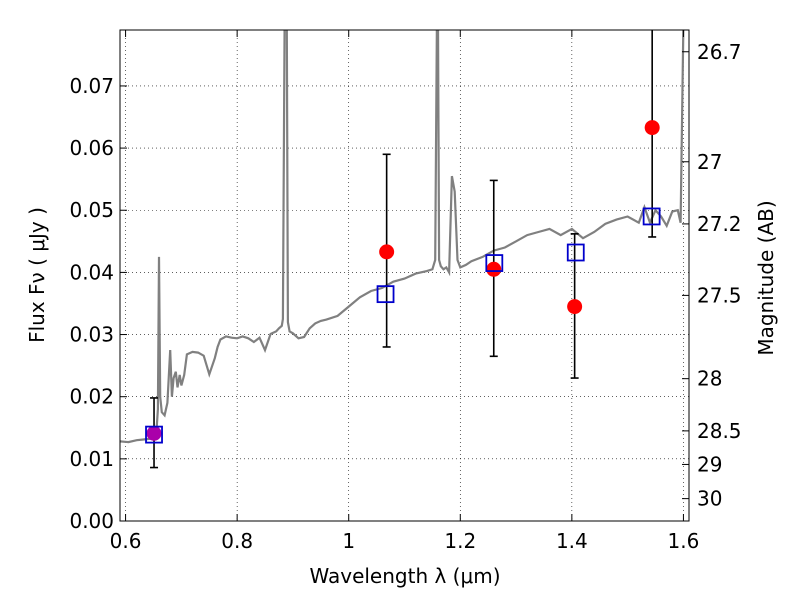 This screenshot has height=600, width=800. What do you see at coordinates (91, 210) in the screenshot?
I see `y-tick-label: 0.05` at bounding box center [91, 210].